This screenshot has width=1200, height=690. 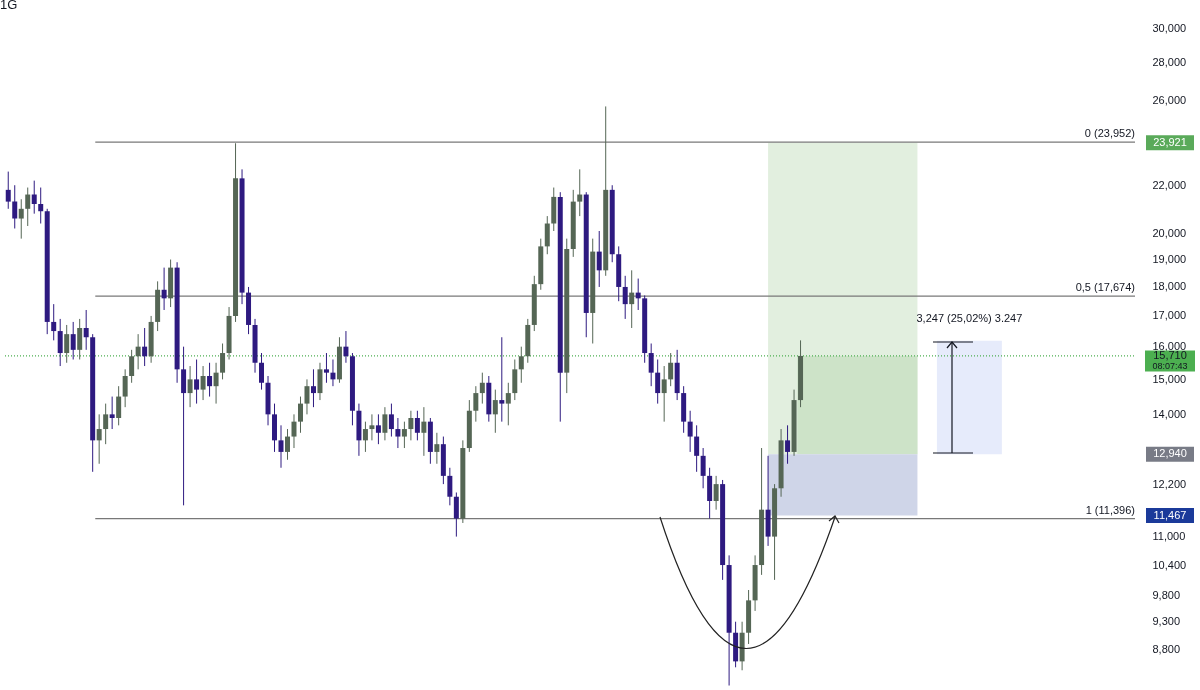 What do you see at coordinates (1166, 649) in the screenshot?
I see `y-tick-label: 8,800` at bounding box center [1166, 649].